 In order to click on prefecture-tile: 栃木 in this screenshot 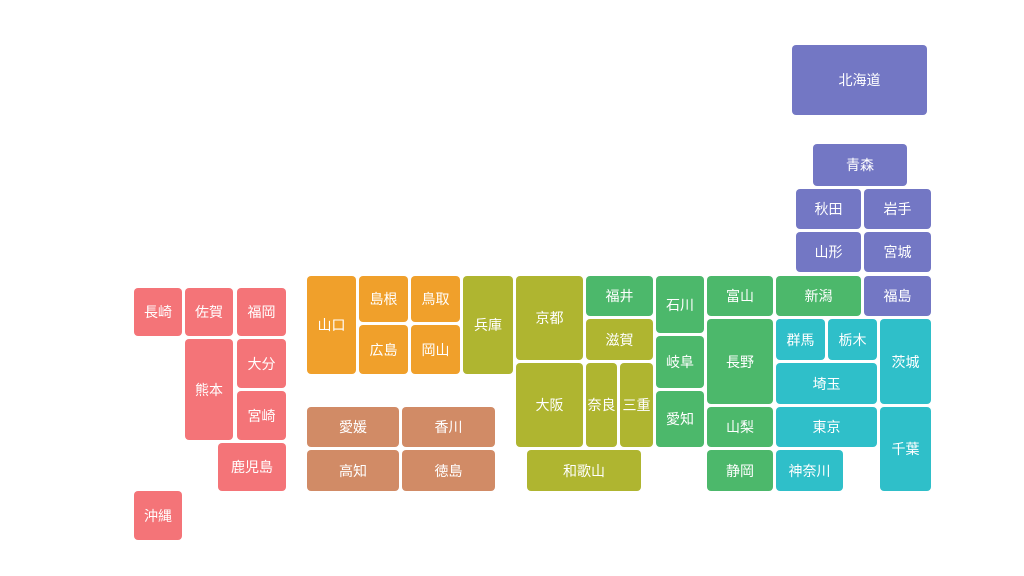, I will do `click(852, 339)`.